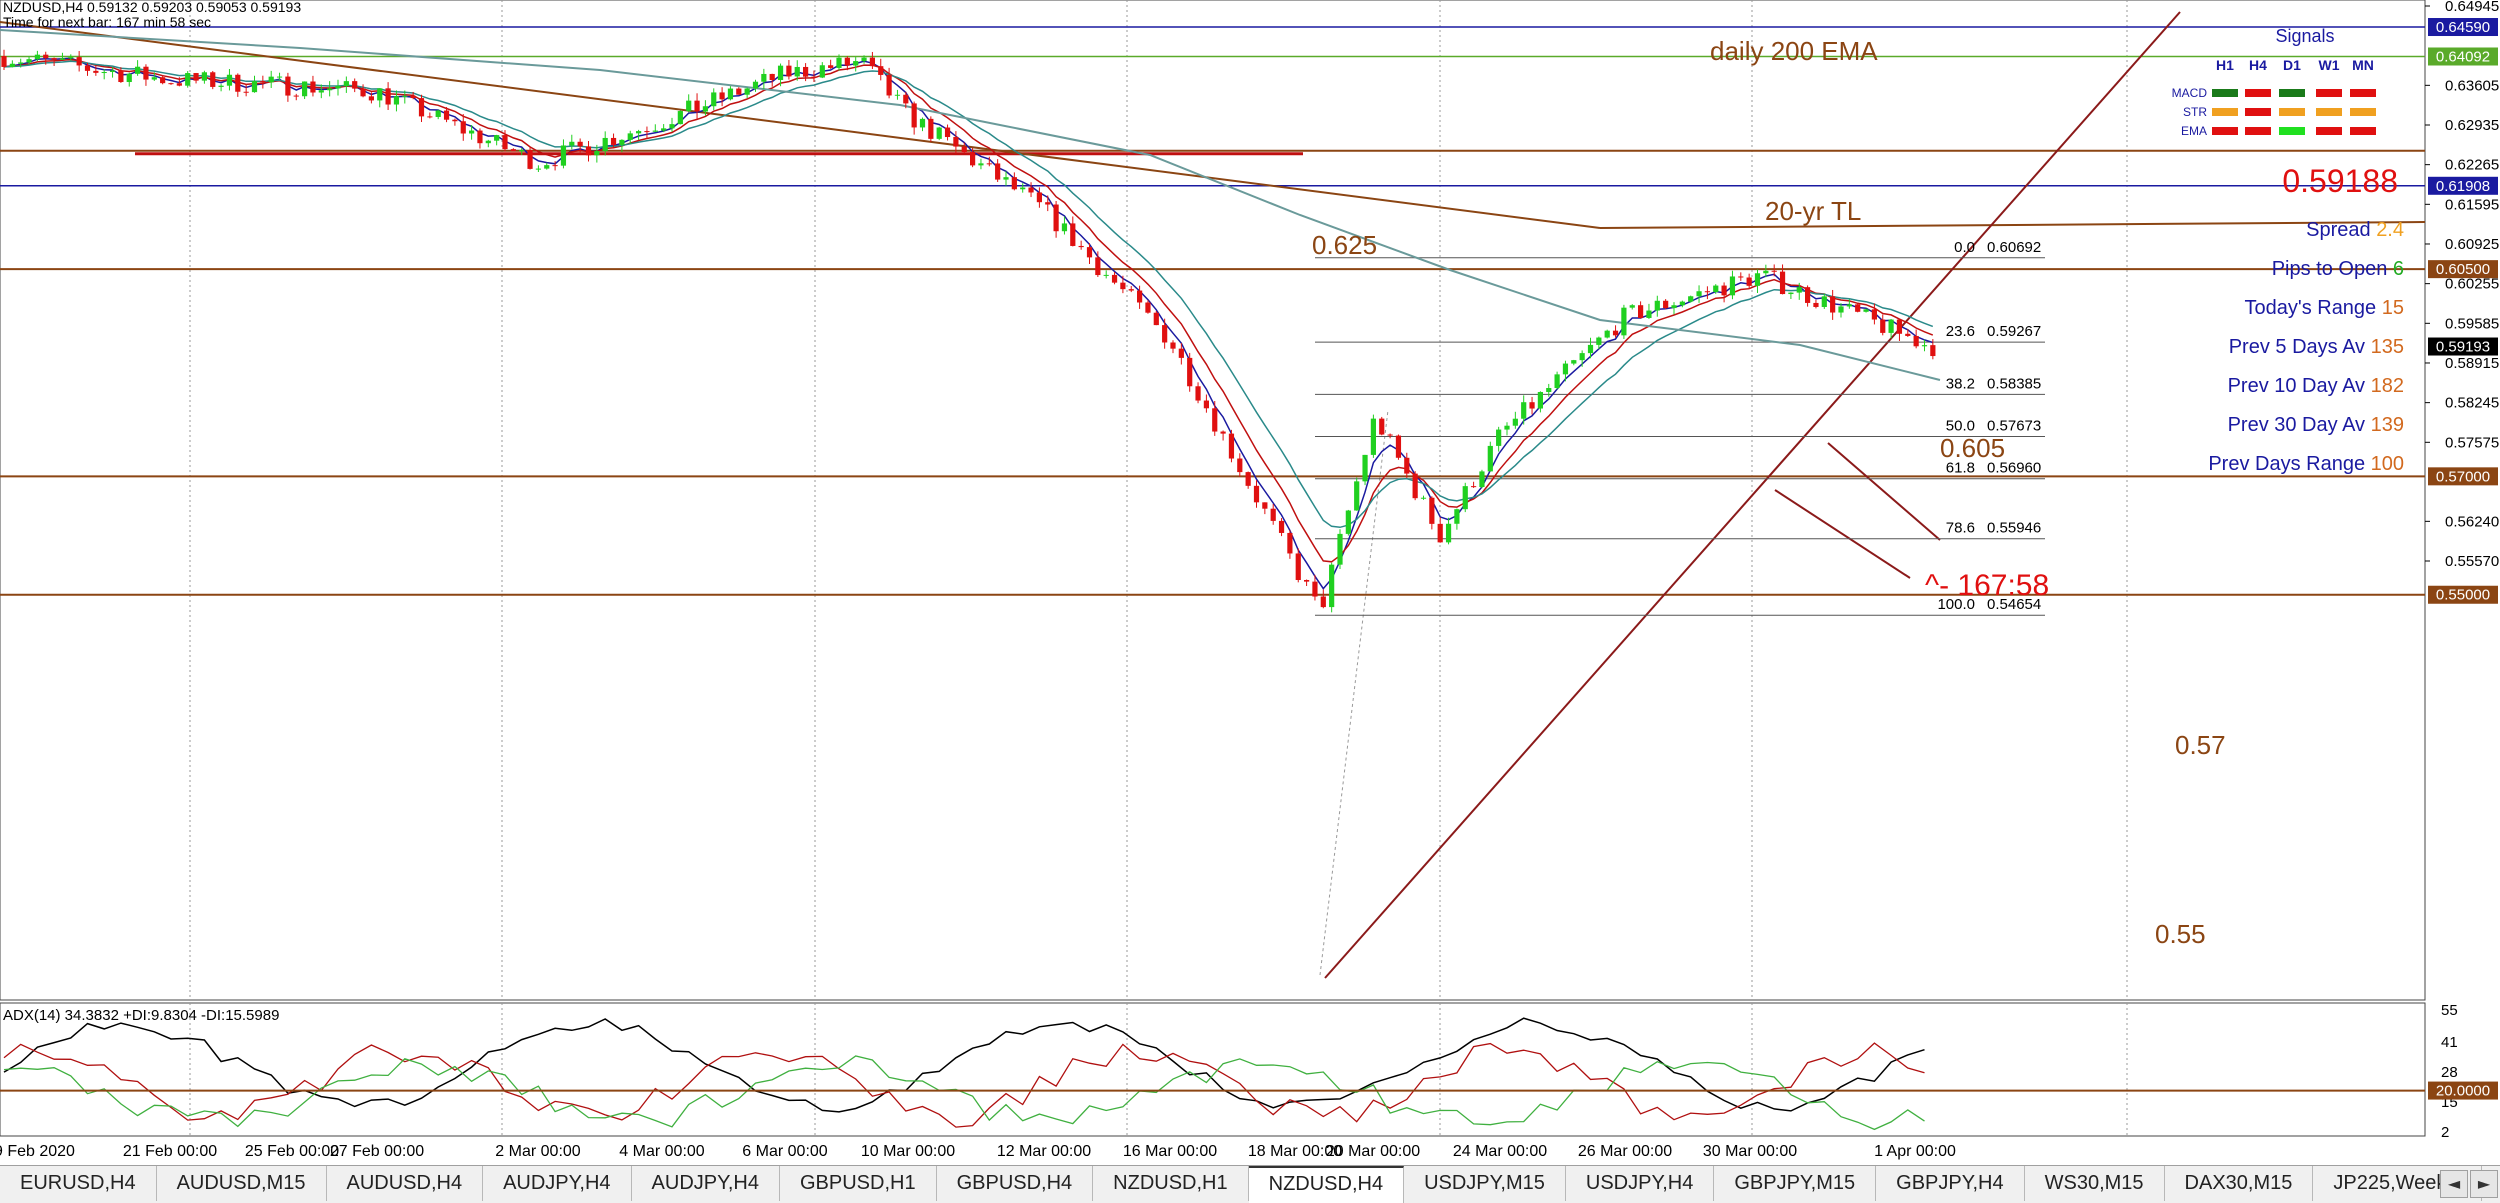 This screenshot has width=2500, height=1203. I want to click on price-box-label: 0.60500, so click(2463, 269).